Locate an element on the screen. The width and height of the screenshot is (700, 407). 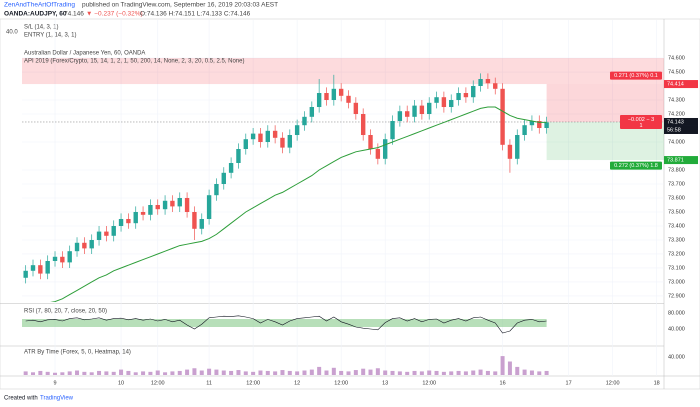
y-tick-label: 73.400 is located at coordinates (676, 226).